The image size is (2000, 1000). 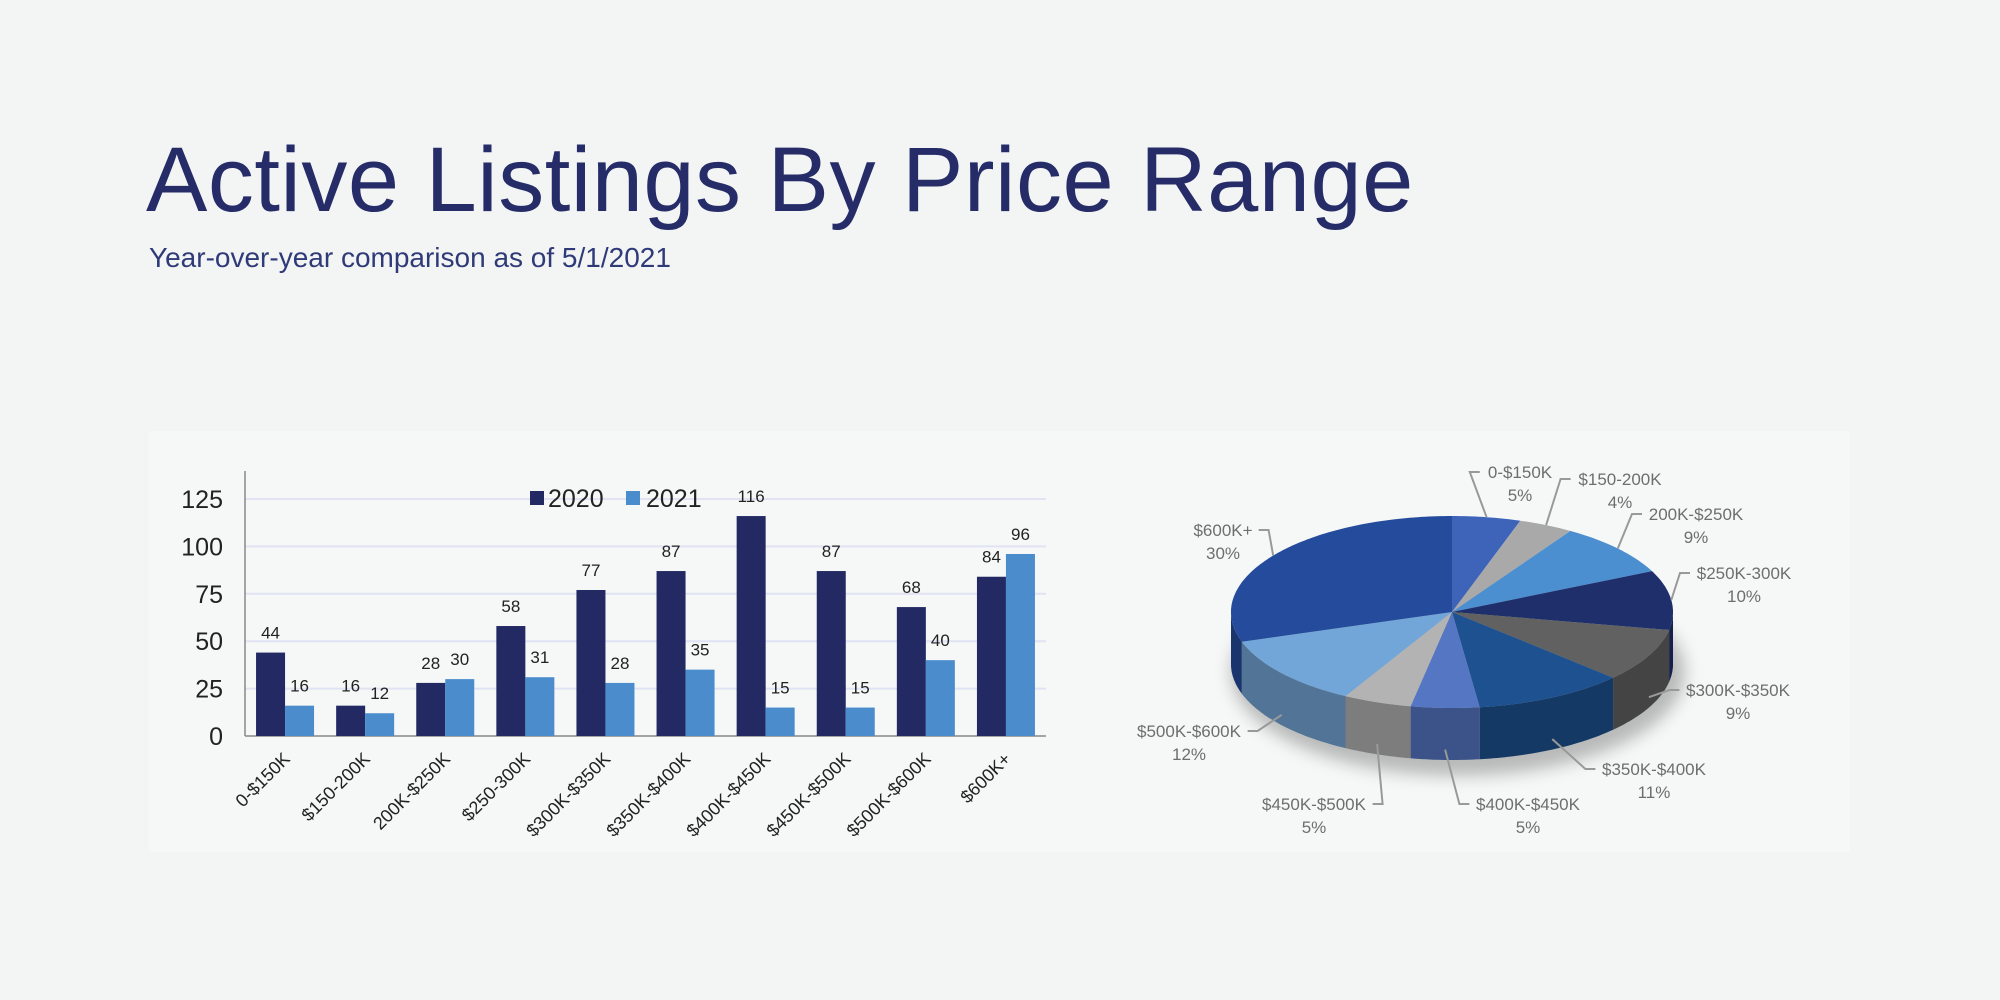 What do you see at coordinates (411, 791) in the screenshot?
I see `x-tick-label: 200K-$250K` at bounding box center [411, 791].